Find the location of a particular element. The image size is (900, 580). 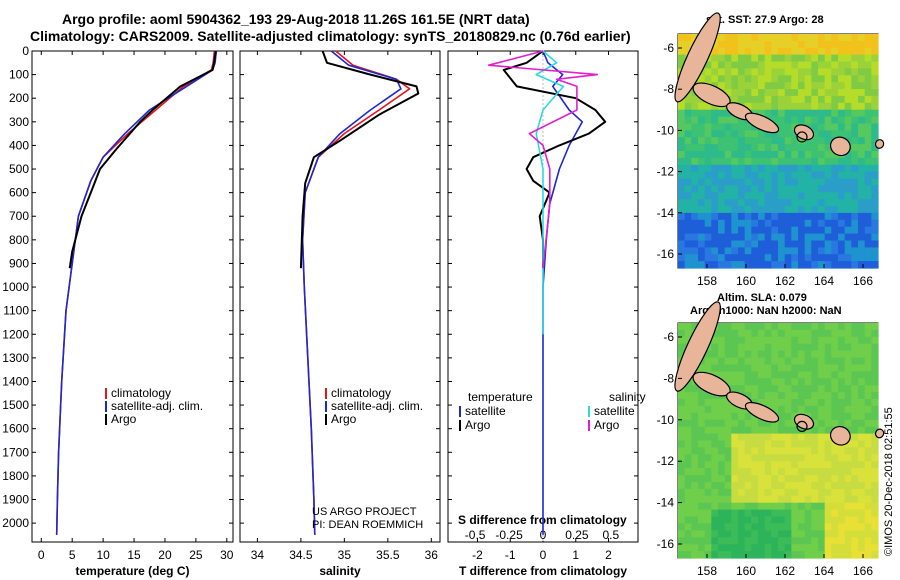

y-tick-label: 500 is located at coordinates (19, 169).